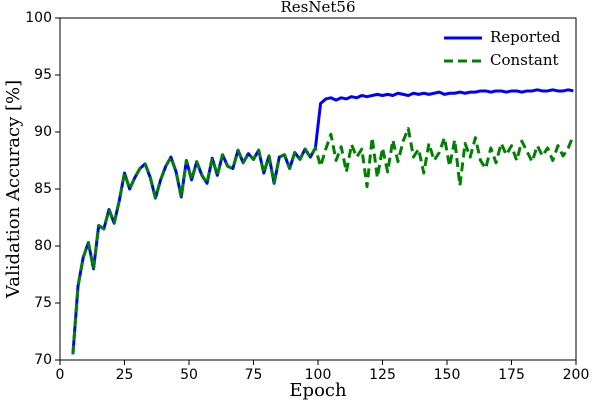 The image size is (592, 402). What do you see at coordinates (43, 132) in the screenshot?
I see `y-tick-label: 90` at bounding box center [43, 132].